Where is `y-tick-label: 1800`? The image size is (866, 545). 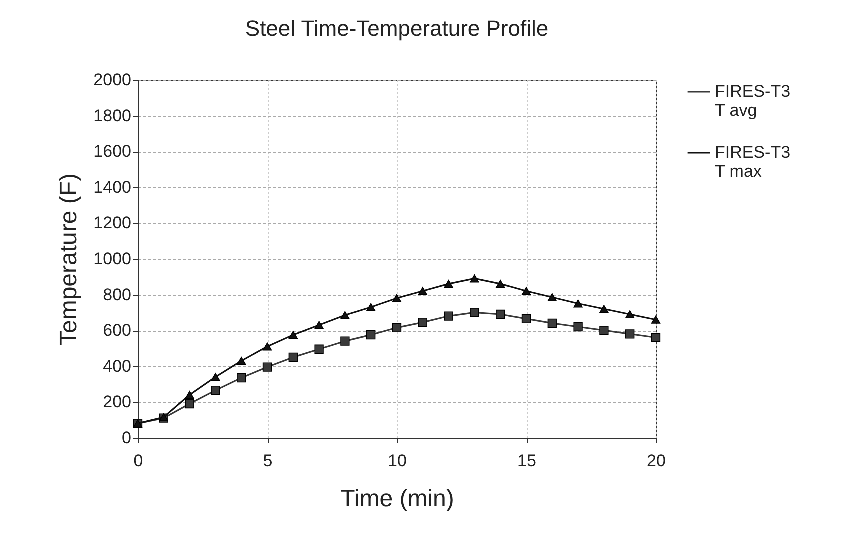
y-tick-label: 1800 is located at coordinates (113, 116).